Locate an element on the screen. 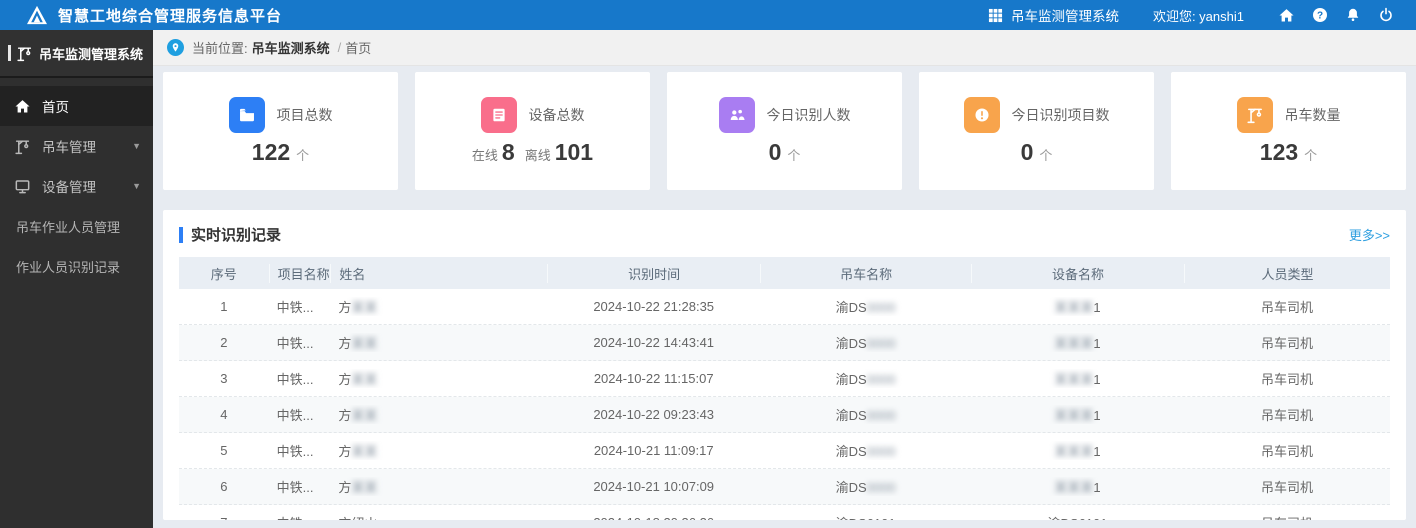  sidebar-item-label: 吊车作业人员管理 is located at coordinates (68, 227).